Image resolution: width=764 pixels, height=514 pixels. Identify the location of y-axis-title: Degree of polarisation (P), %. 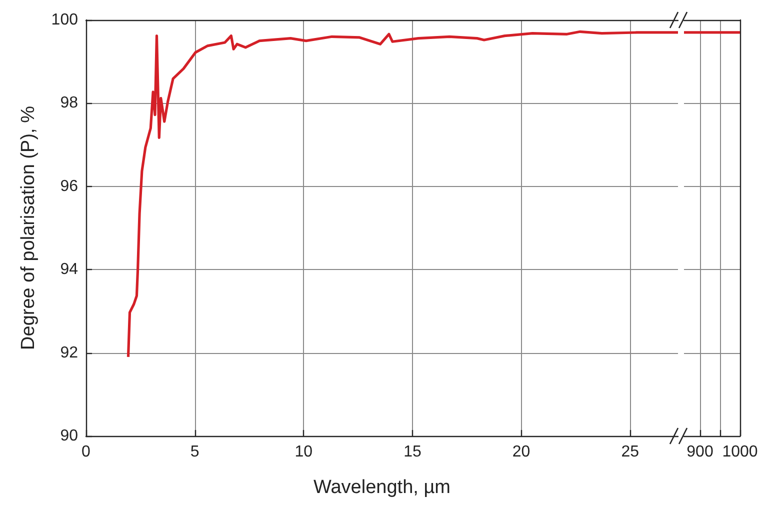
(28, 228).